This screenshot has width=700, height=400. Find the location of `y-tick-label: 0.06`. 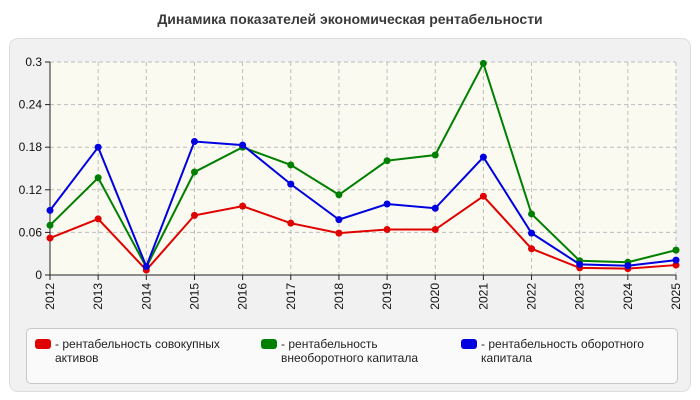

y-tick-label: 0.06 is located at coordinates (31, 232).